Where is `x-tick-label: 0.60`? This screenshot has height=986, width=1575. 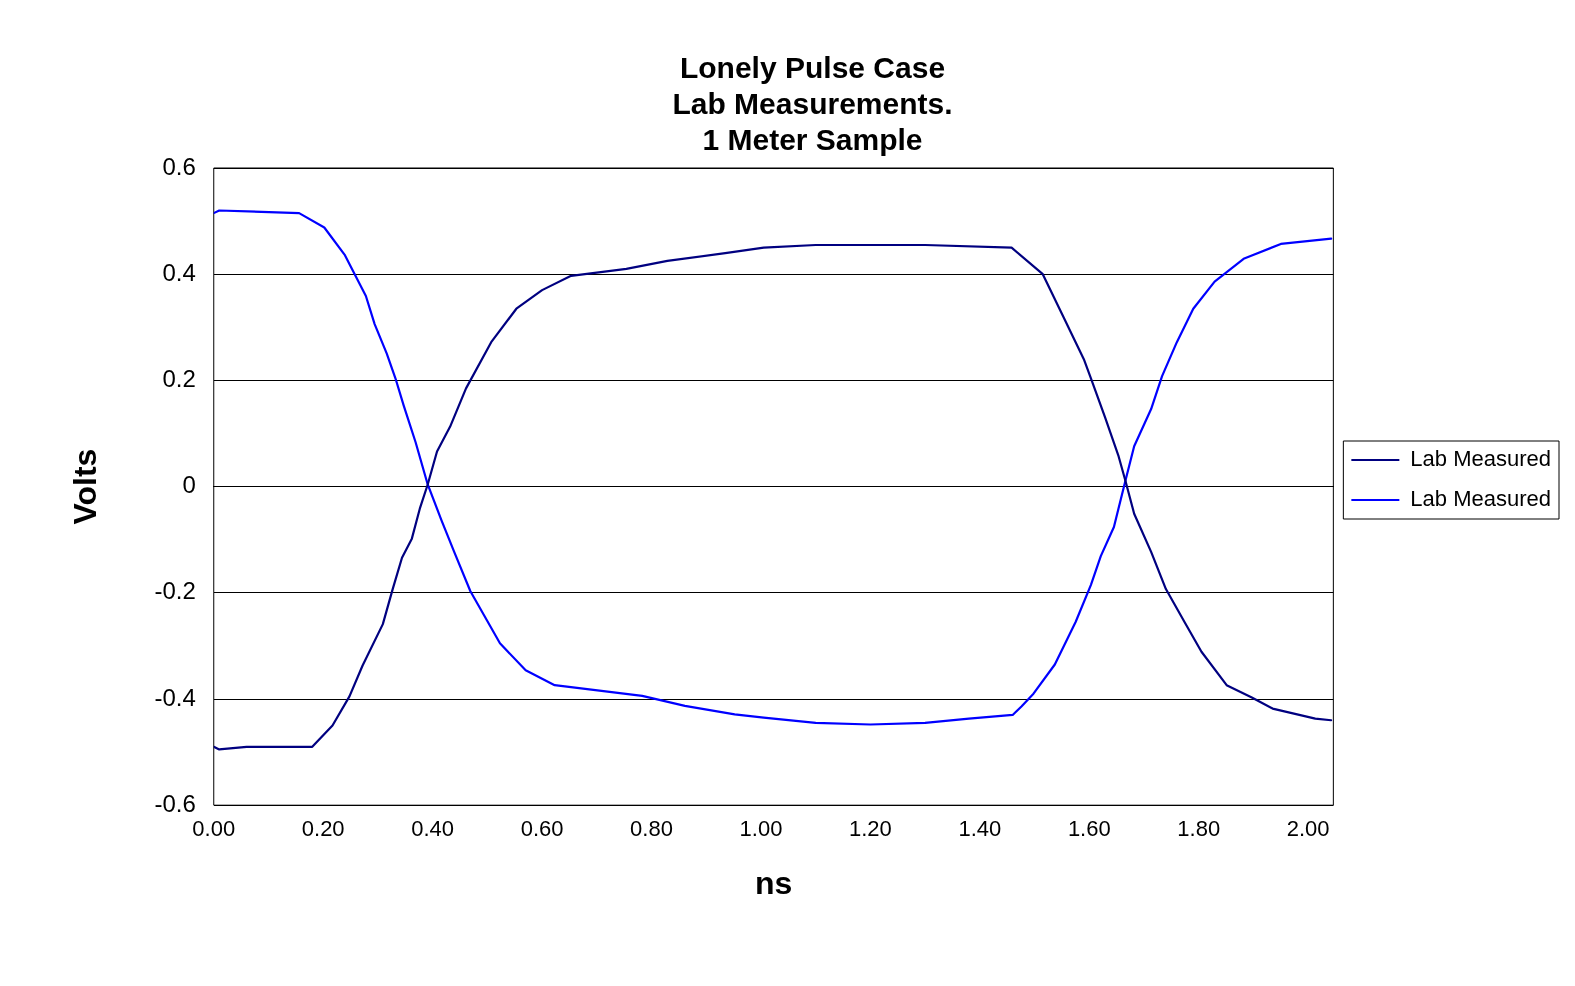
x-tick-label: 0.60 is located at coordinates (542, 829).